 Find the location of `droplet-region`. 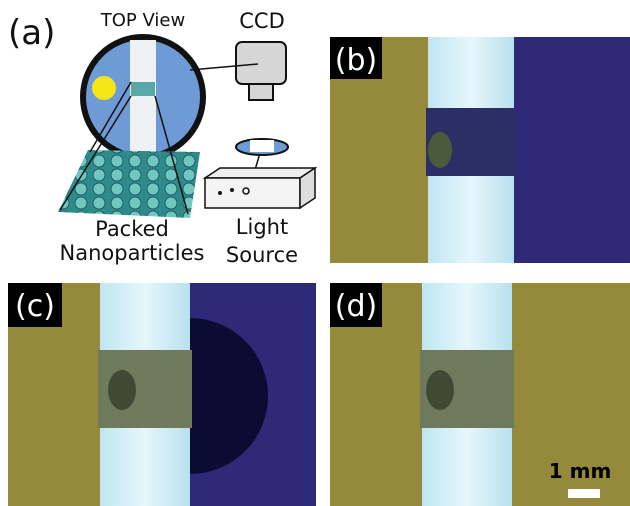

droplet-region is located at coordinates (571, 150).